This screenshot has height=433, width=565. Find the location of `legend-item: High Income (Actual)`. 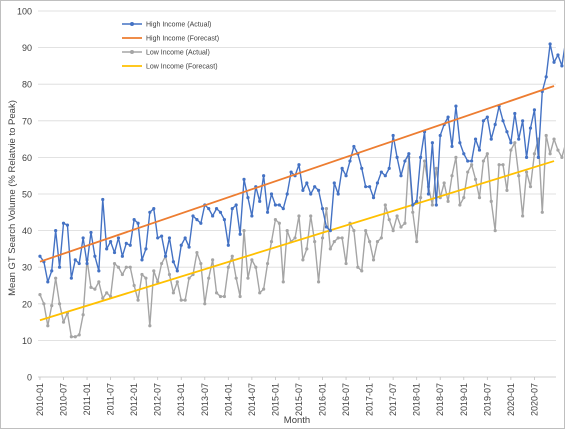

legend-item: High Income (Actual) is located at coordinates (166, 25).